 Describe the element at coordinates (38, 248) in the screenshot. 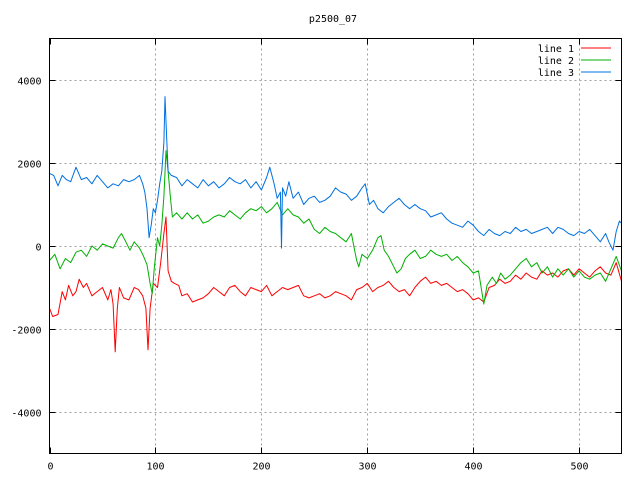

I see `y-tick-label: 0` at that location.